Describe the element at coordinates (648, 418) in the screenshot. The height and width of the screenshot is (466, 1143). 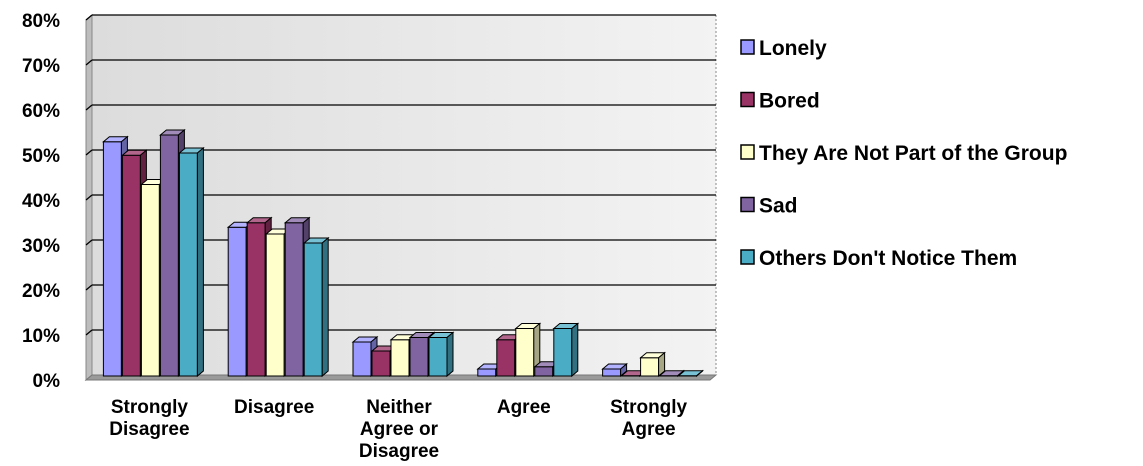
I see `x-category-label: Strongly Agree` at that location.